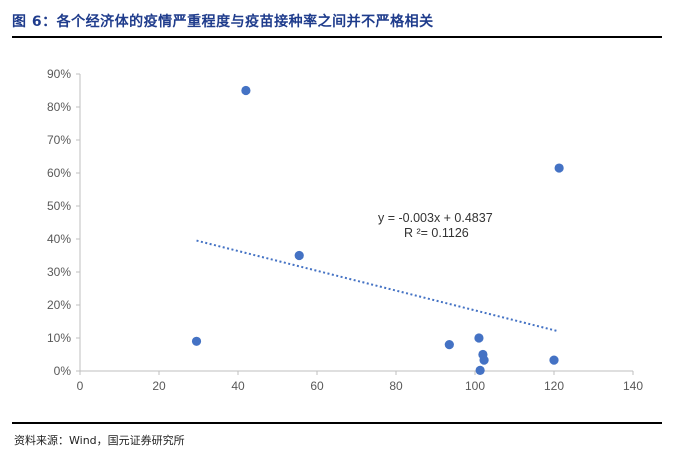 The image size is (679, 462). What do you see at coordinates (59, 305) in the screenshot?
I see `y-tick-label: 20%` at bounding box center [59, 305].